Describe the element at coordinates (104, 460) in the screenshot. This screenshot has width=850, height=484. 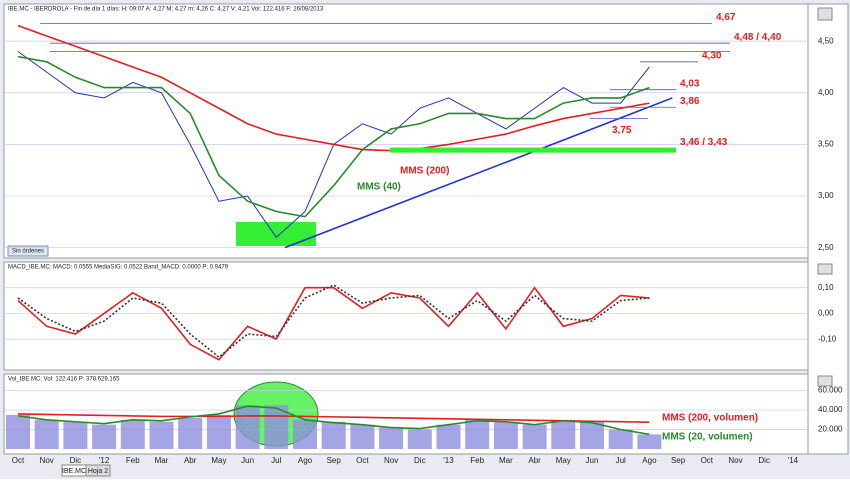
I see `x-tick-label: '12` at that location.